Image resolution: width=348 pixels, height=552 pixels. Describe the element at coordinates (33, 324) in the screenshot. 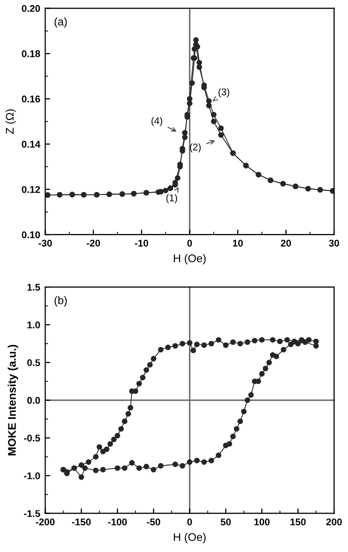

I see `y-tick-label: 1.0` at that location.